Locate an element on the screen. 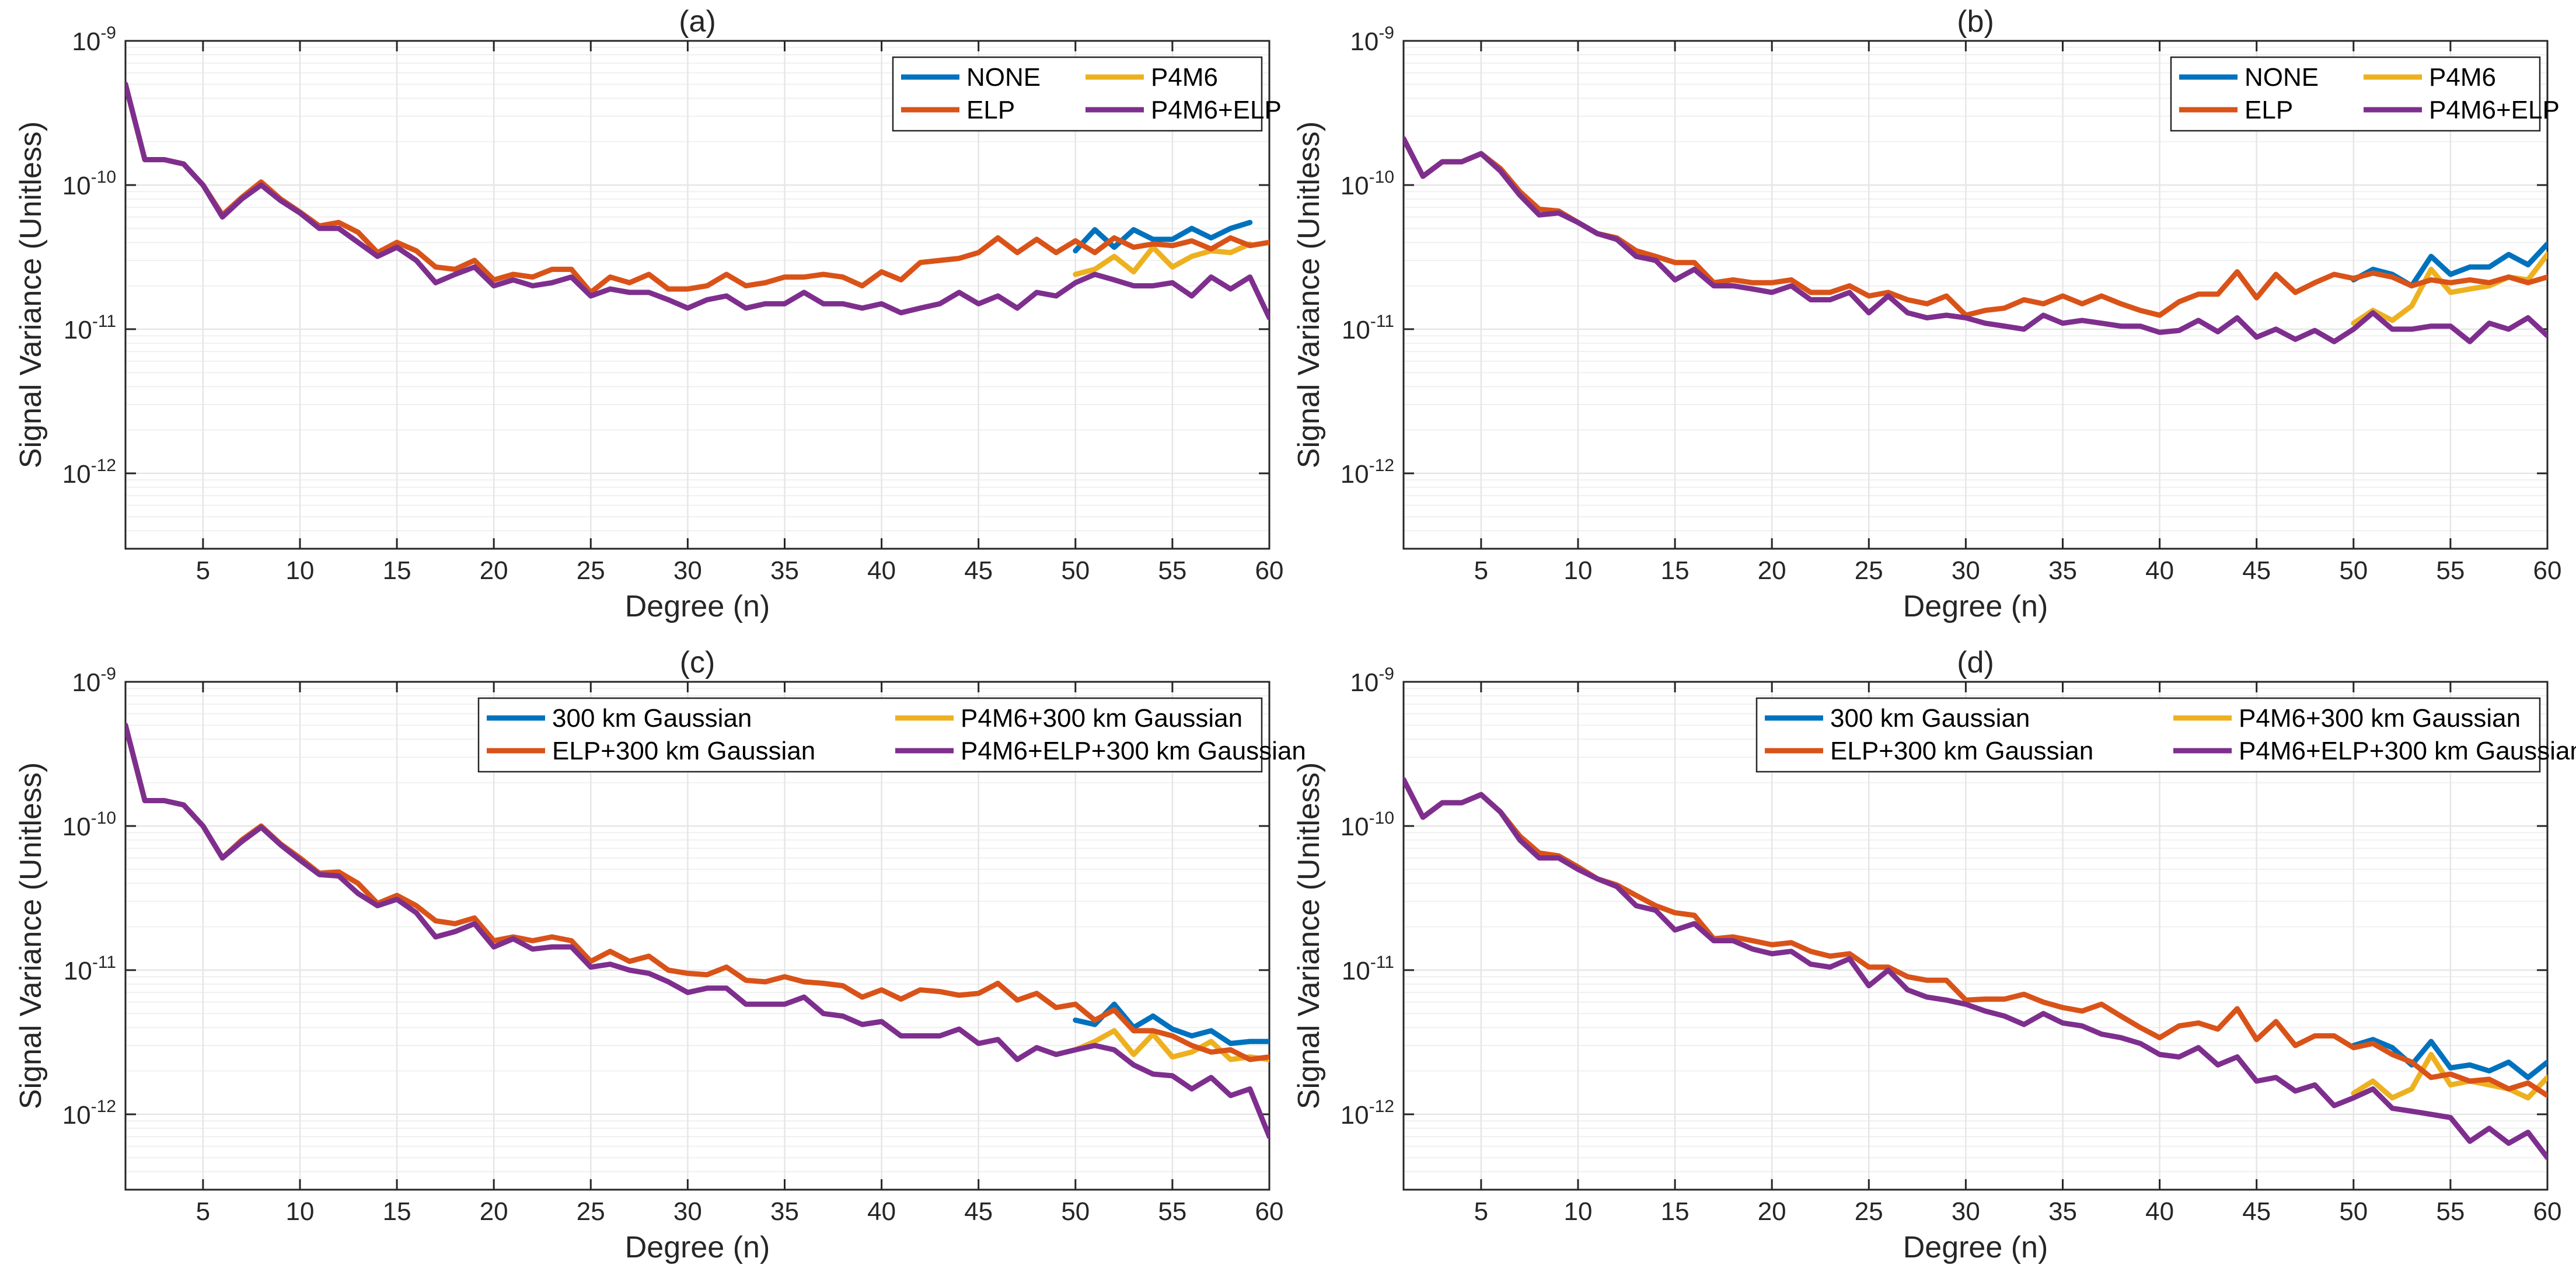  series-line-none is located at coordinates (2449, 265).